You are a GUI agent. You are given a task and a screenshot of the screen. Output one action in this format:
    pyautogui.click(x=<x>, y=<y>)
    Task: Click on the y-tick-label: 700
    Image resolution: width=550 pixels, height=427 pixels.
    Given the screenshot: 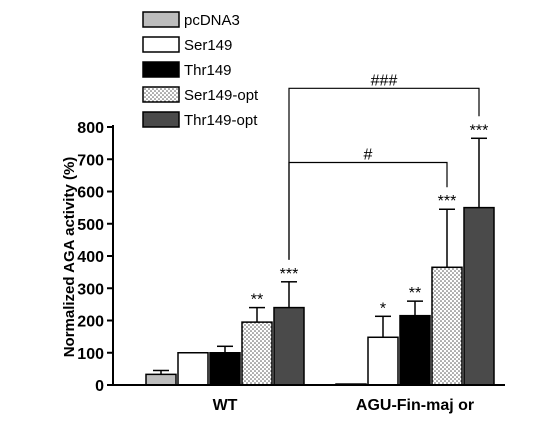 What is the action you would take?
    pyautogui.click(x=90, y=160)
    